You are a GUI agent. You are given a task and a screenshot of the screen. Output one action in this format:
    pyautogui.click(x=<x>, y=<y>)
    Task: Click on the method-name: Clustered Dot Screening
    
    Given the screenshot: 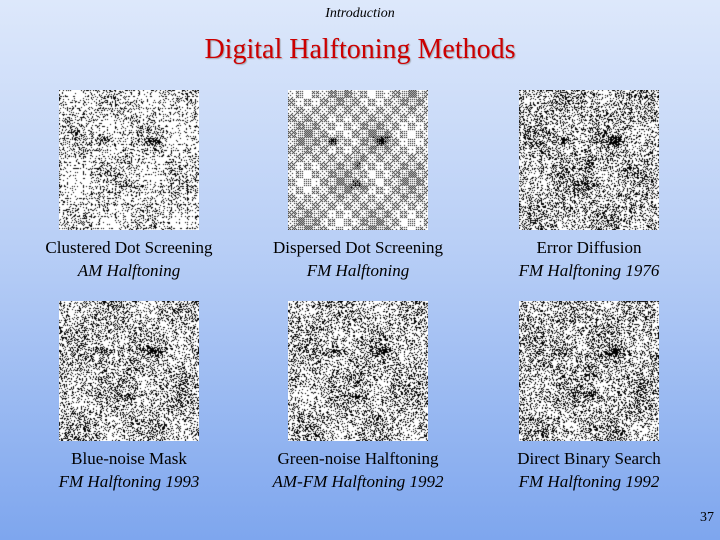 What is the action you would take?
    pyautogui.click(x=129, y=247)
    